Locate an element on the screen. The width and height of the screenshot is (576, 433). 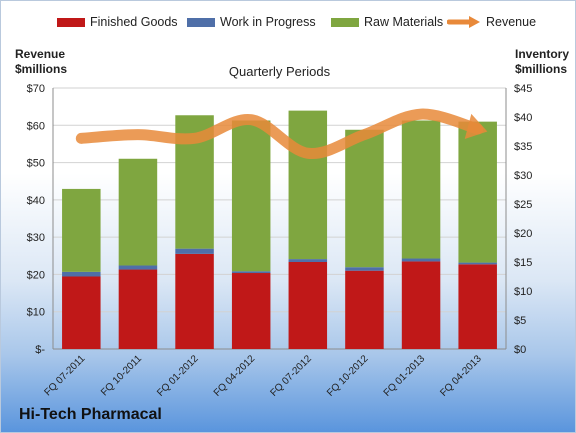
left-axis-title: Revenue $millions is located at coordinates (41, 62).